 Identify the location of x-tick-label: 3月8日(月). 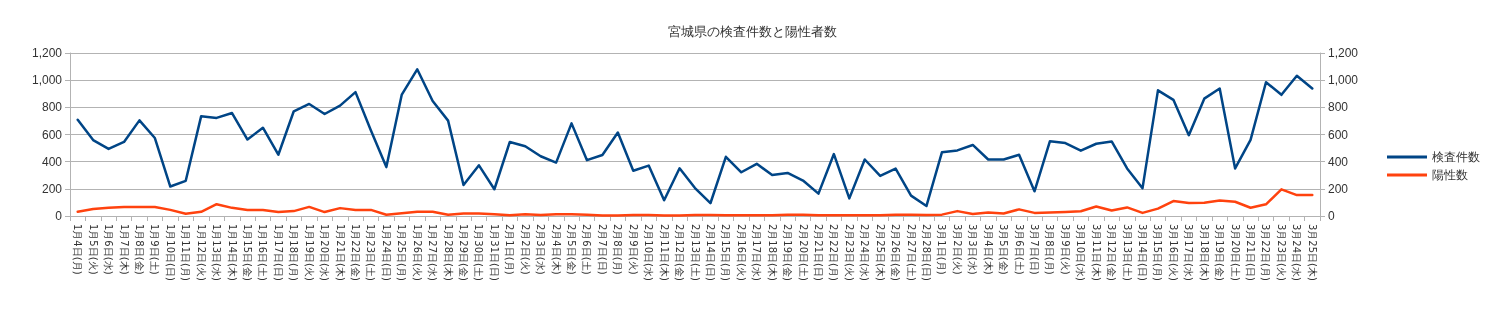
(1050, 249).